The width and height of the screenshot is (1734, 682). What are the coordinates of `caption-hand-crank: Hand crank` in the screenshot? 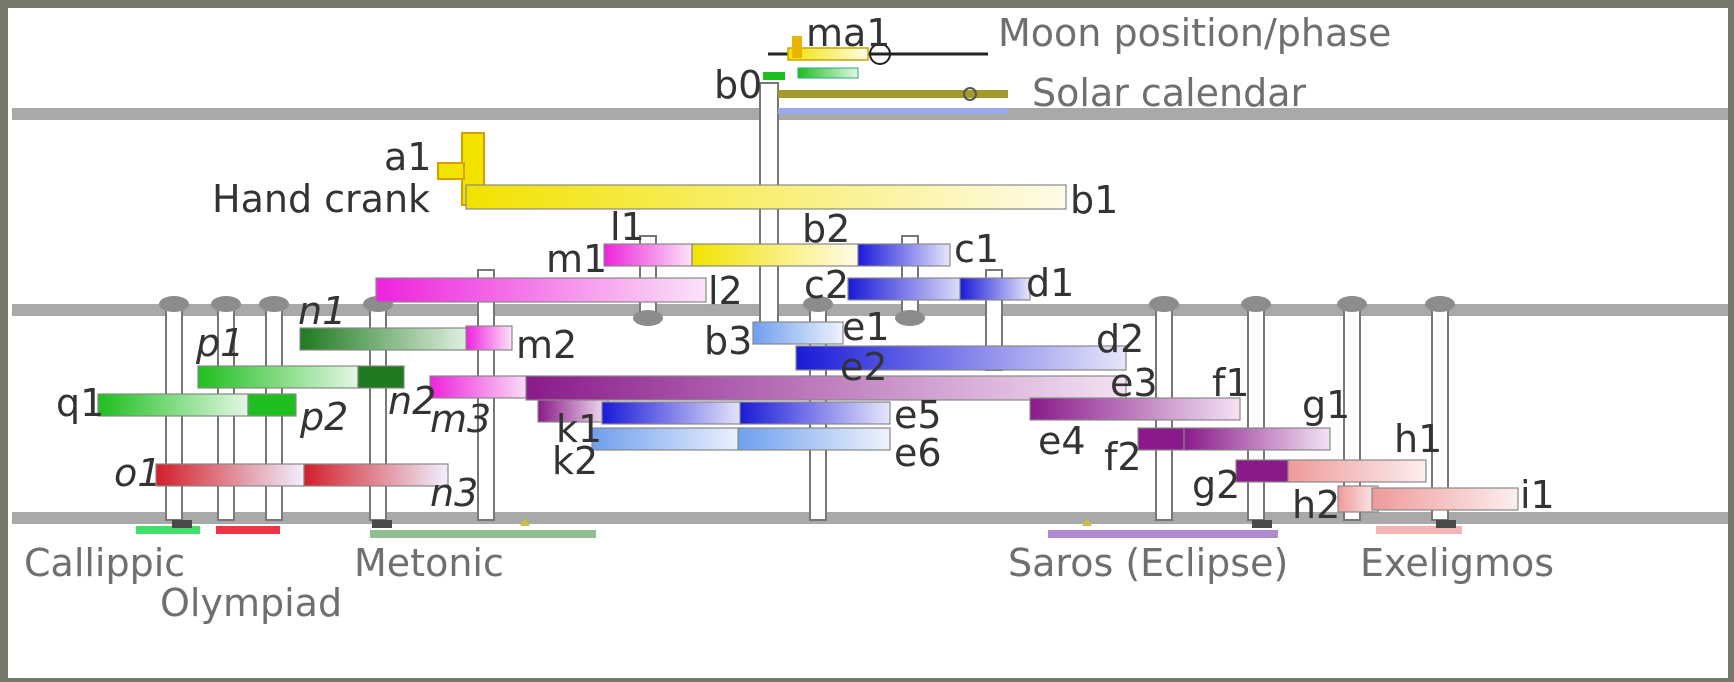 It's located at (321, 199).